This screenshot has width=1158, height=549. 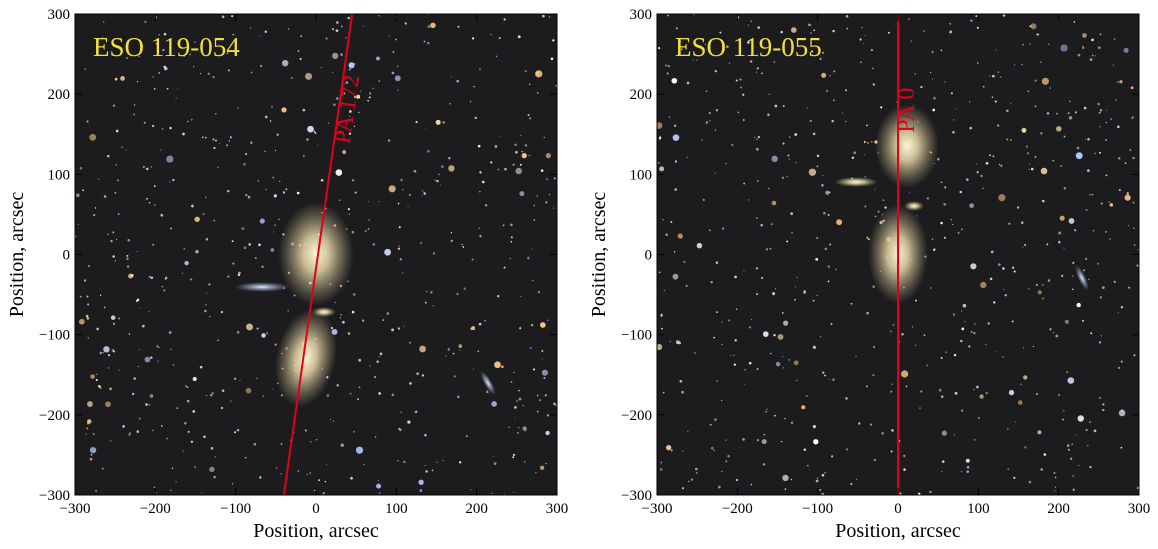 What do you see at coordinates (54, 336) in the screenshot?
I see `y-tick-label: −100` at bounding box center [54, 336].